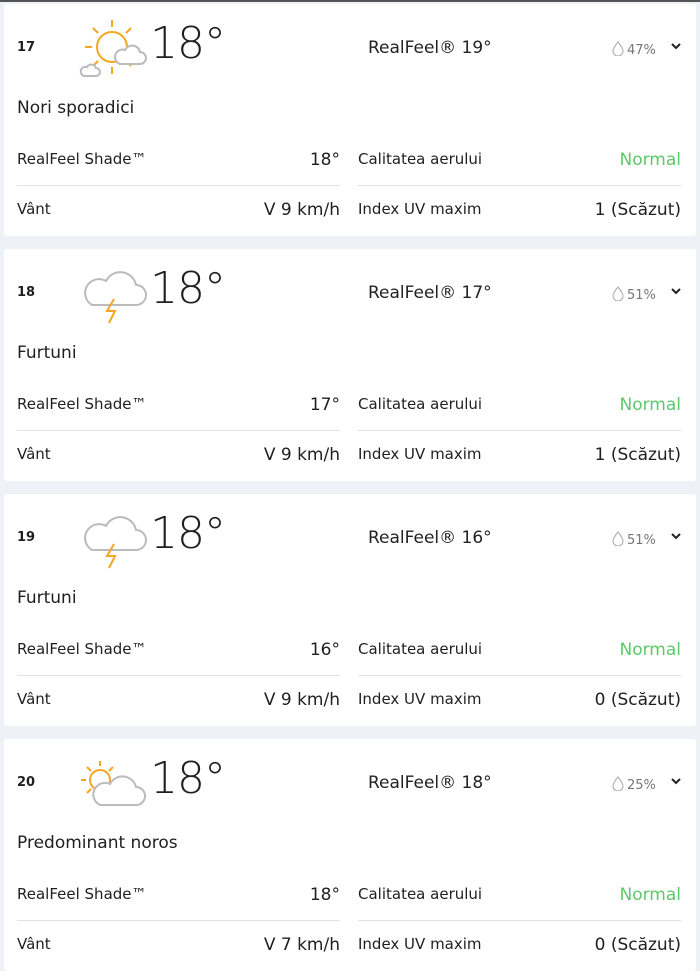 The height and width of the screenshot is (971, 700). I want to click on precipitation-percent: 47%, so click(641, 50).